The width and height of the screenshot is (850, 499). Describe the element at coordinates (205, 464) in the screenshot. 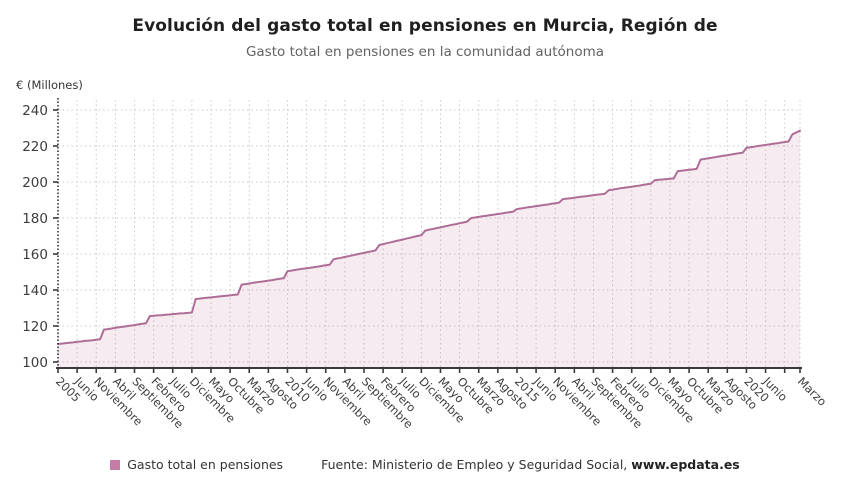

I see `legend-label: Gasto total en pensiones` at that location.